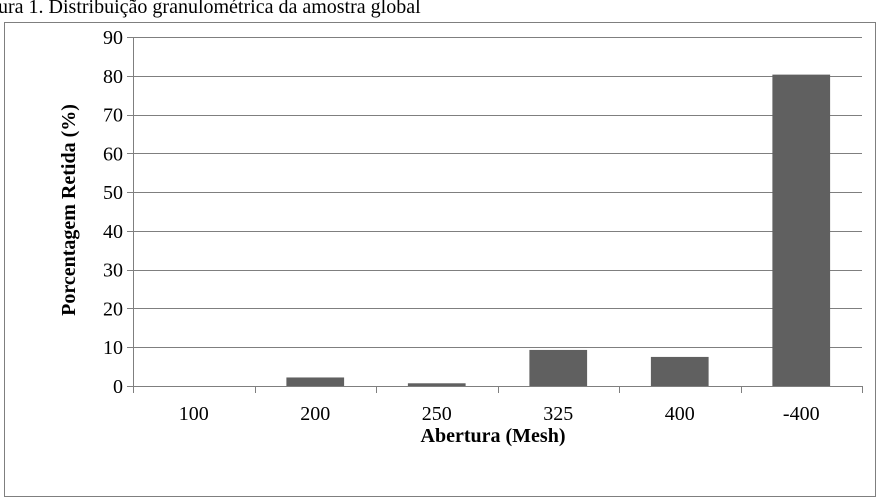  Describe the element at coordinates (113, 38) in the screenshot. I see `y-tick-label-90: 90` at that location.